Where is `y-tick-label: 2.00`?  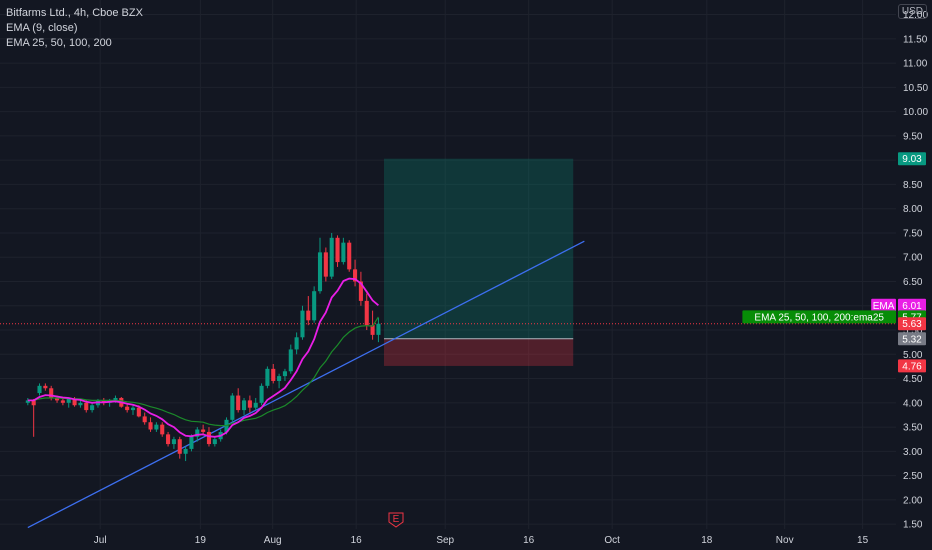
y-tick-label: 2.00 is located at coordinates (913, 500).